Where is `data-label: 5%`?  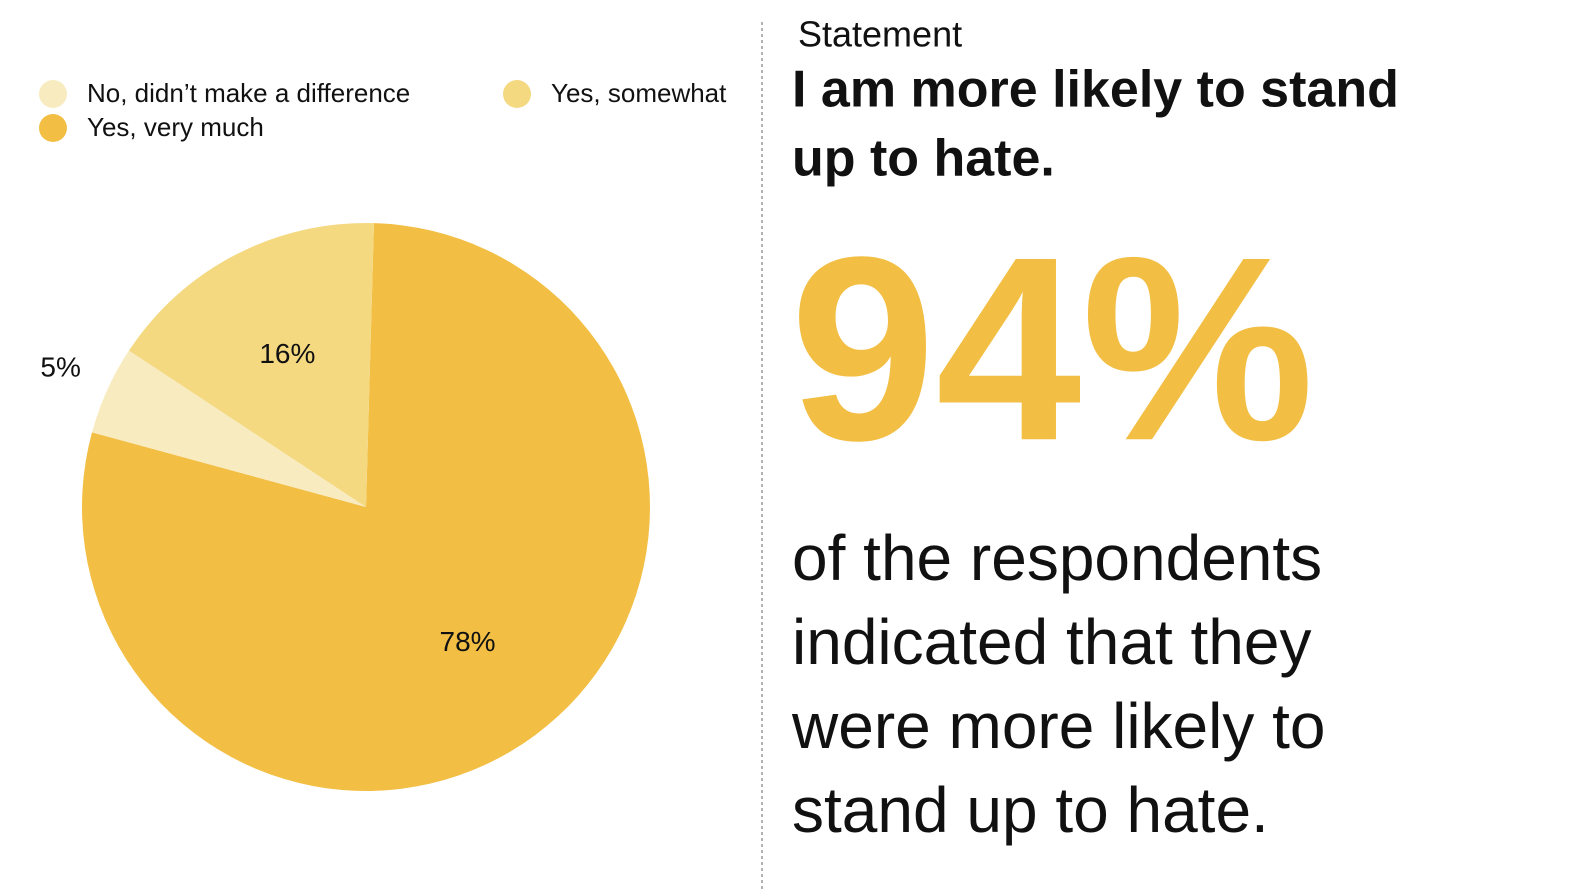 data-label: 5% is located at coordinates (60, 366).